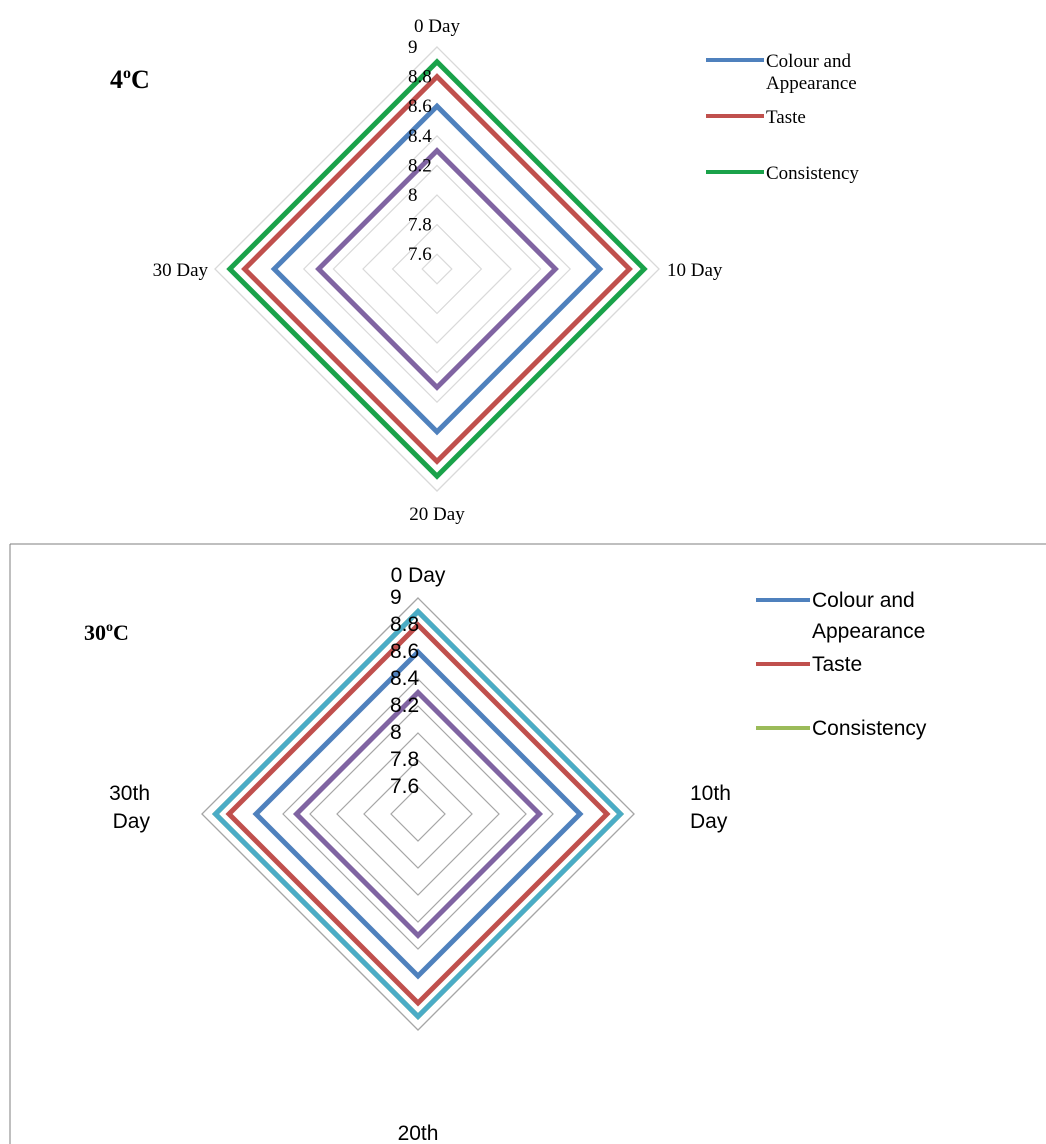  I want to click on category-label: 30th Day, so click(129, 807).